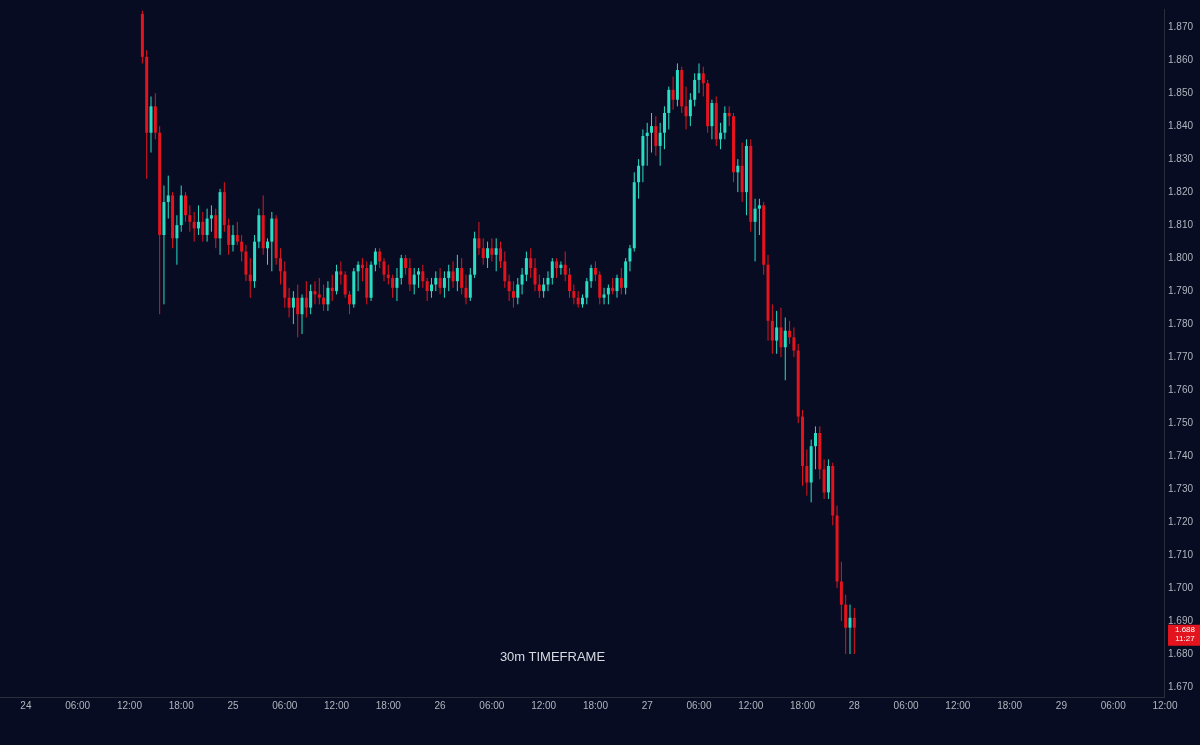 This screenshot has height=745, width=1200. What do you see at coordinates (1185, 633) in the screenshot?
I see `text: 1.688 11:27` at bounding box center [1185, 633].